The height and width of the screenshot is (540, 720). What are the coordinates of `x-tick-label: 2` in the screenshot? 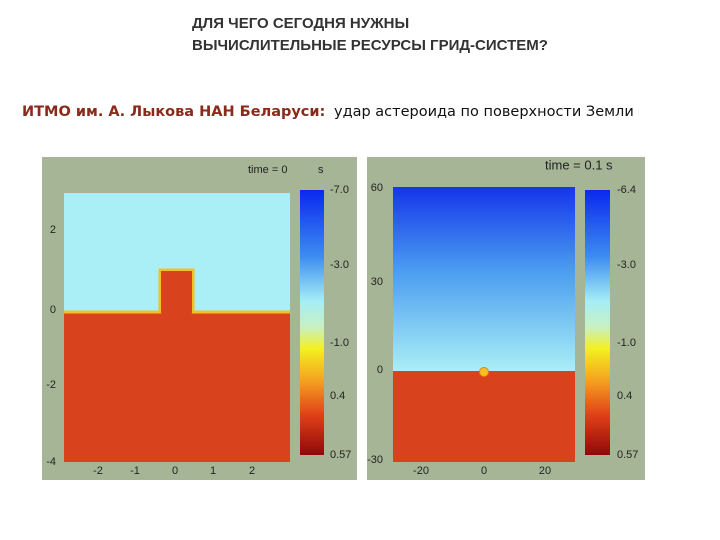 It's located at (252, 471).